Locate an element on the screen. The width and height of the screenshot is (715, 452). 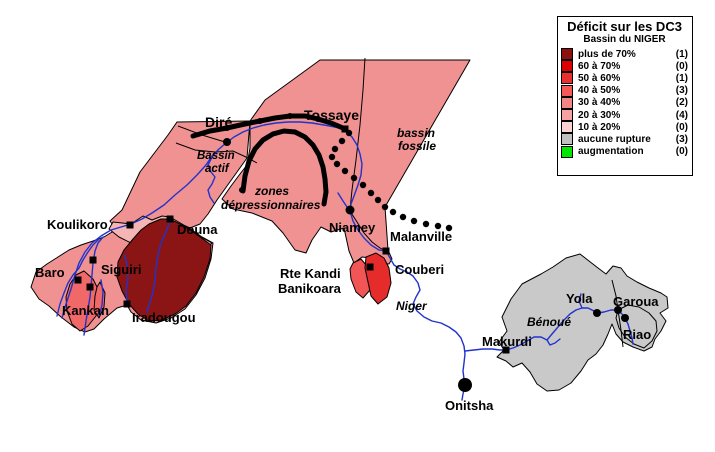
city-label-malanville: Malanville is located at coordinates (421, 236).